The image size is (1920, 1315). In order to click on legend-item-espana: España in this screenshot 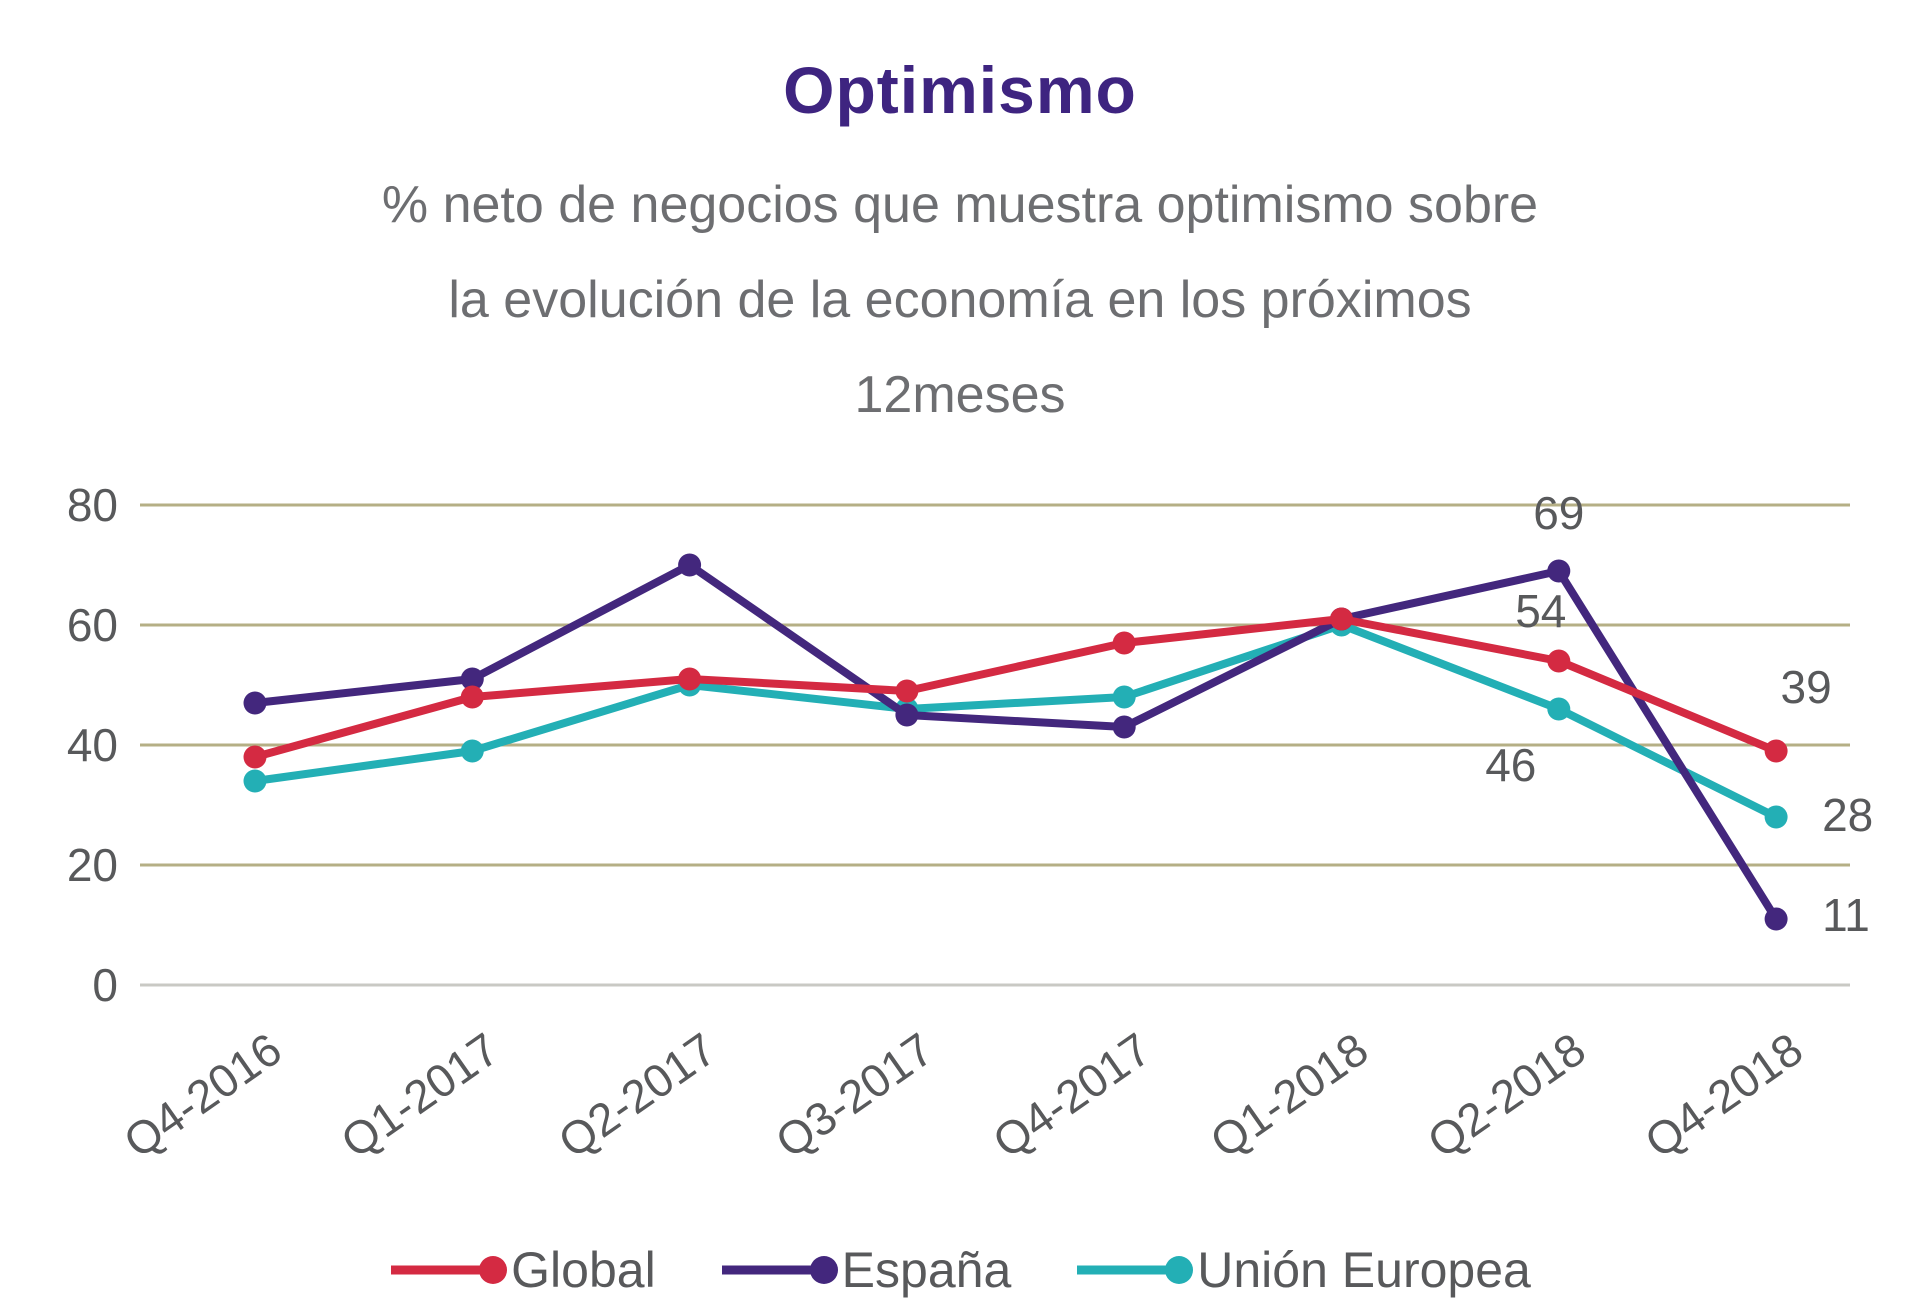, I will do `click(866, 1270)`.